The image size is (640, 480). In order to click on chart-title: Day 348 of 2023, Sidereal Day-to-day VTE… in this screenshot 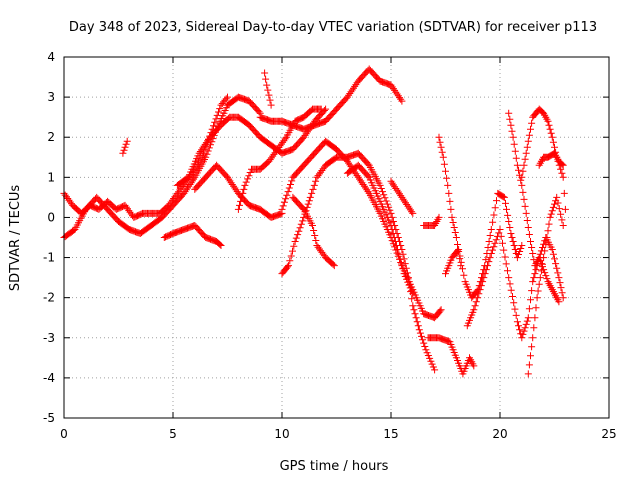, I will do `click(333, 27)`.